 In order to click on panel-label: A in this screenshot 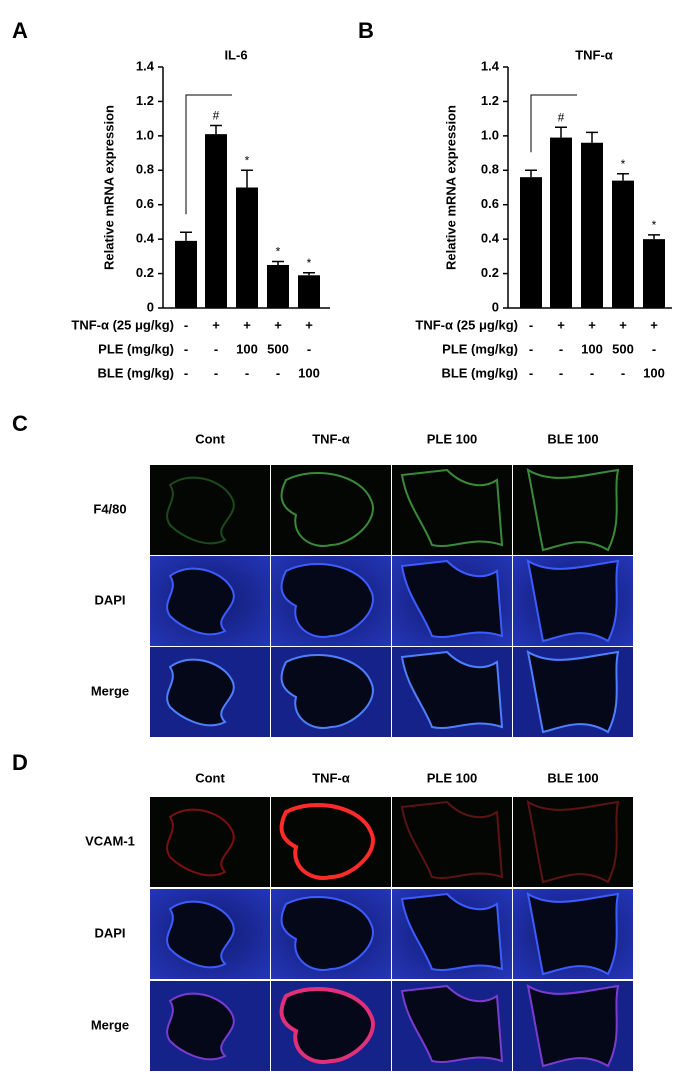, I will do `click(20, 30)`.